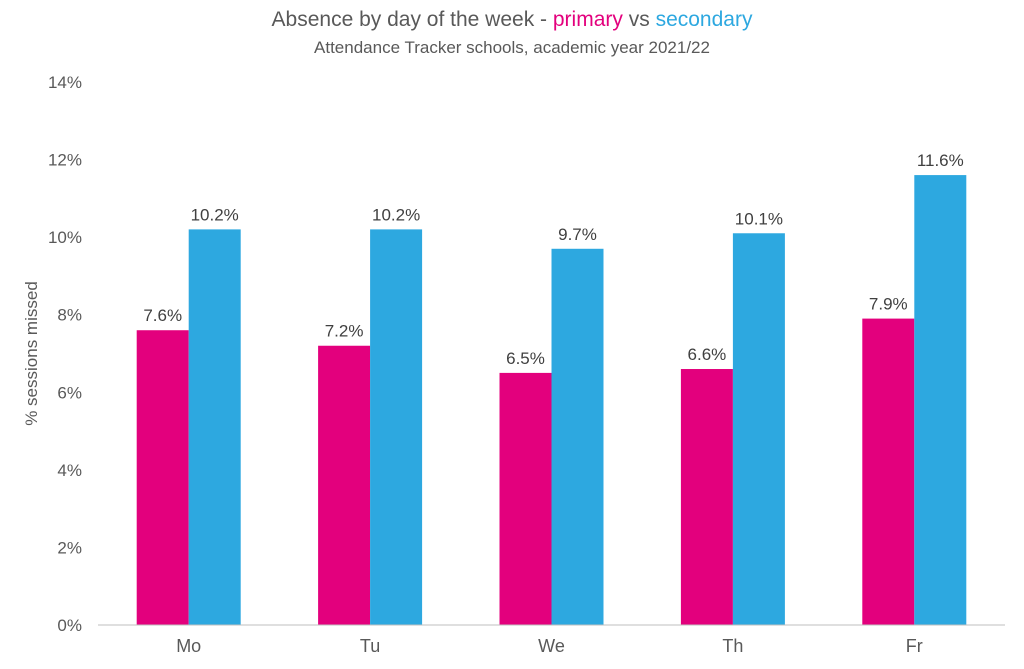 The image size is (1024, 669). I want to click on x-tick-label: Tu, so click(370, 646).